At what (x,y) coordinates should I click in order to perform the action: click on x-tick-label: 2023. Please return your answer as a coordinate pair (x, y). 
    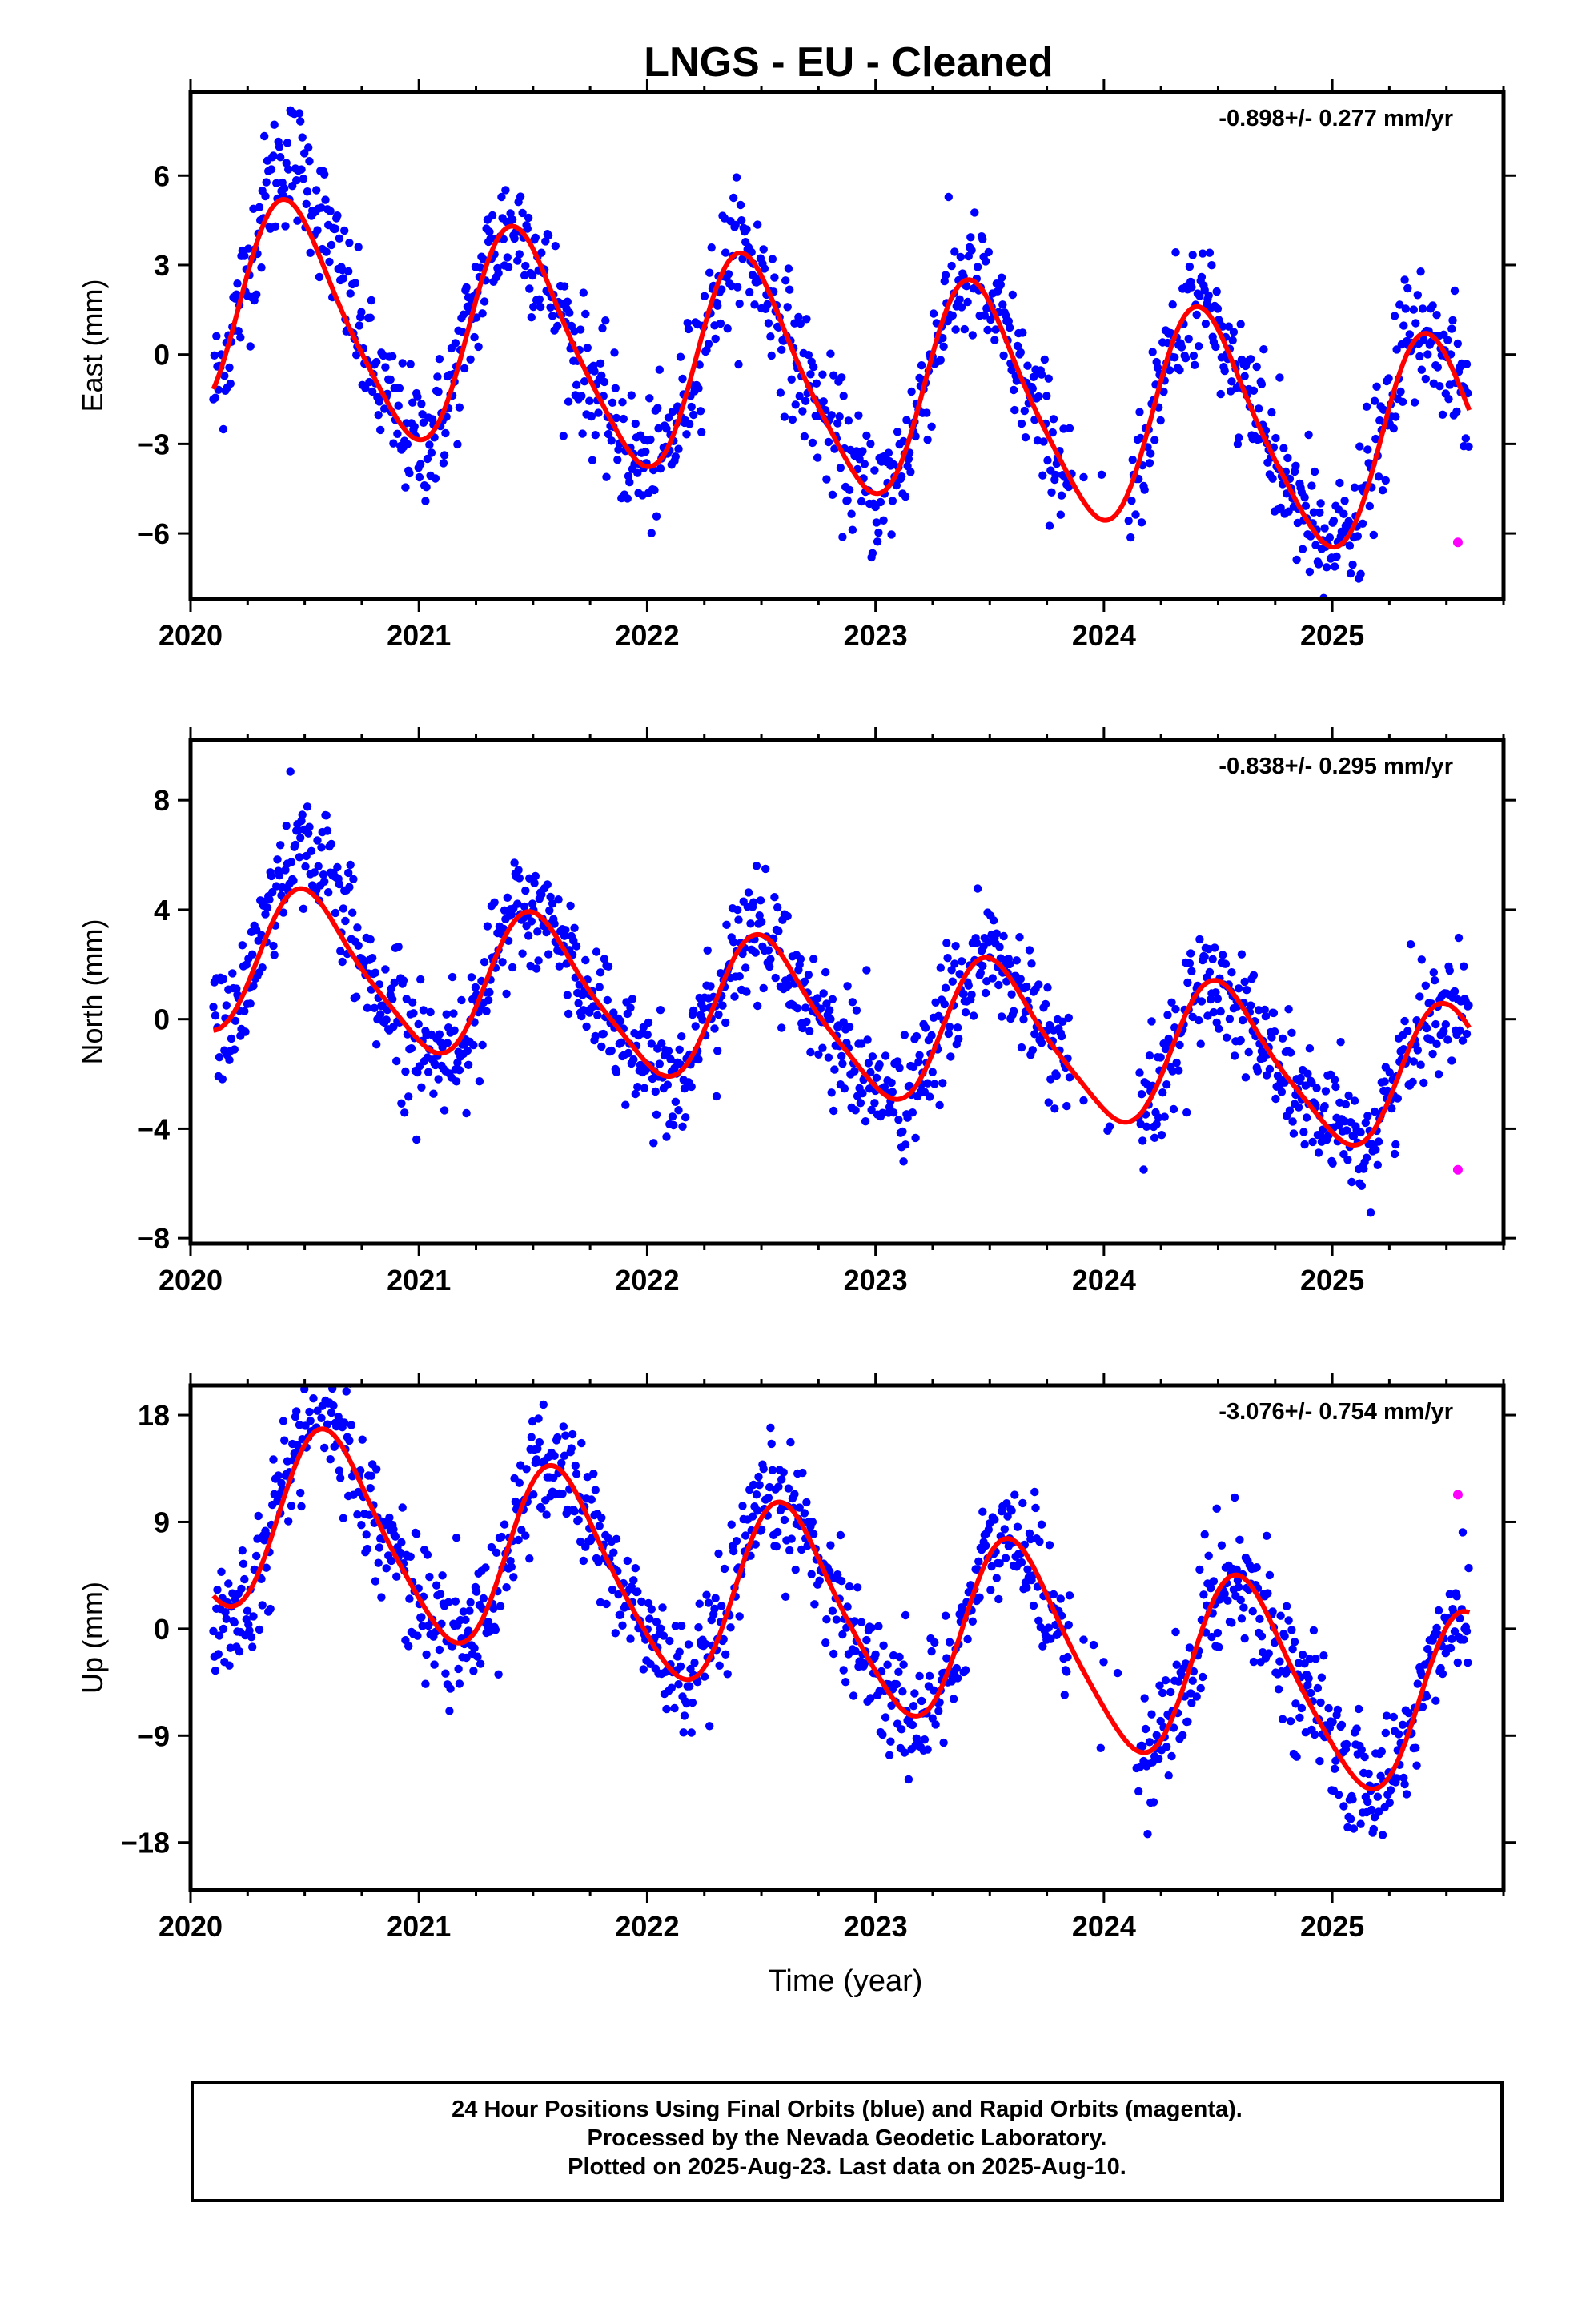
    Looking at the image, I should click on (876, 635).